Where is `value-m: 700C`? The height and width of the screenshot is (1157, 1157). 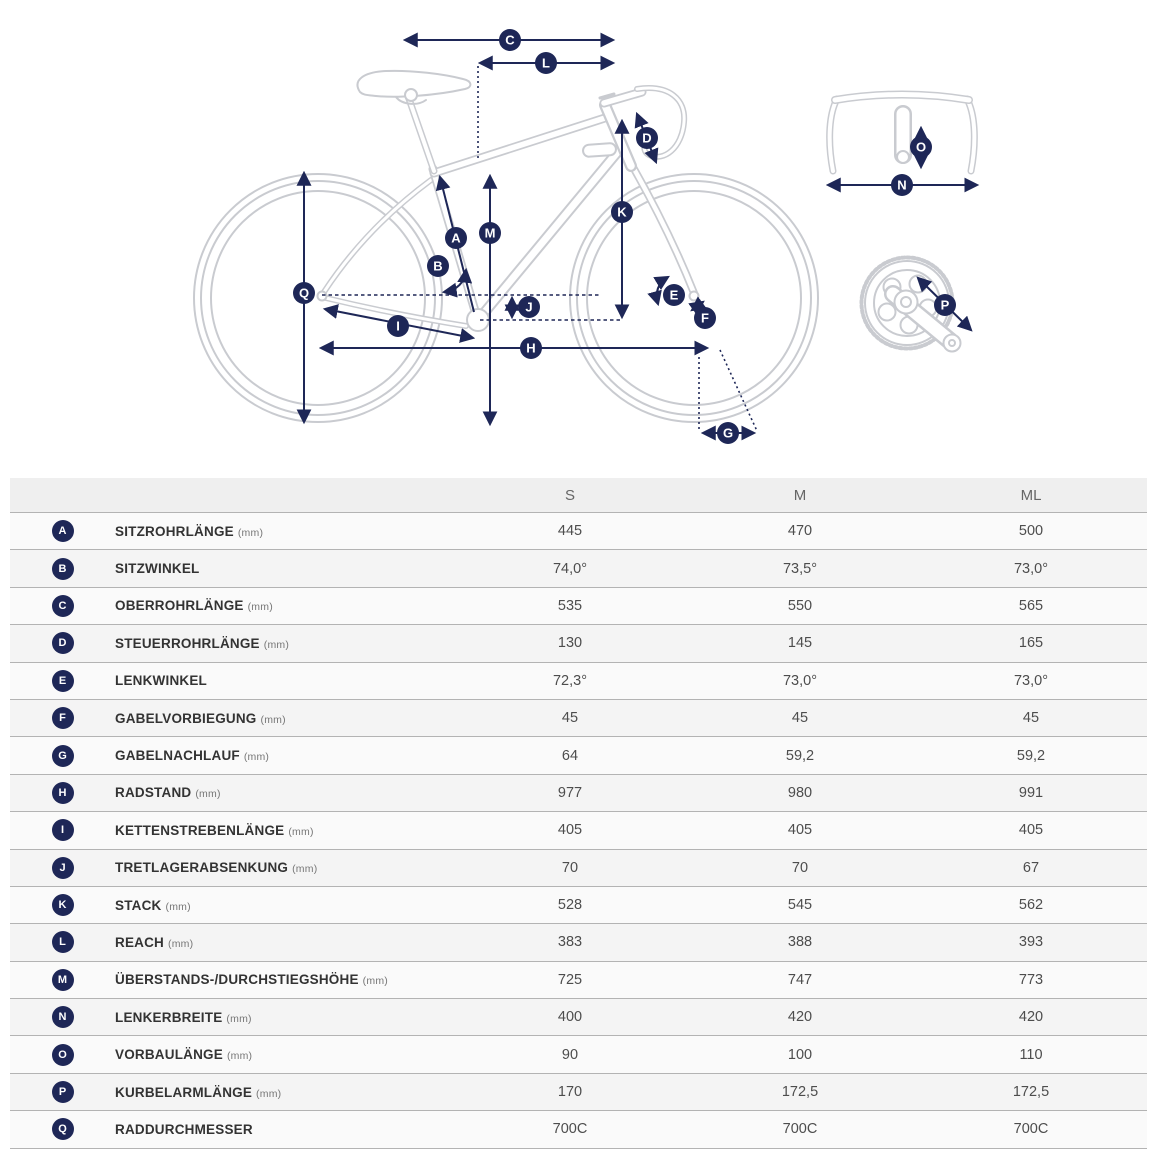 value-m: 700C is located at coordinates (800, 1129).